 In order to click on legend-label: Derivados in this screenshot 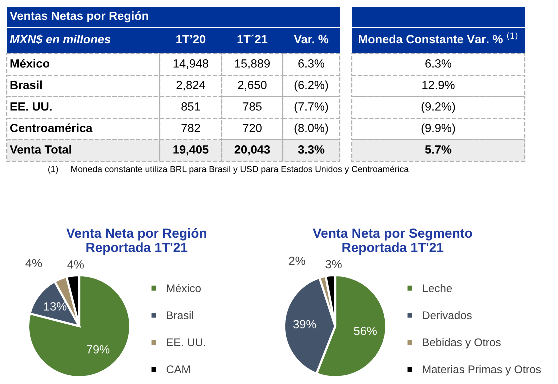, I will do `click(447, 315)`.